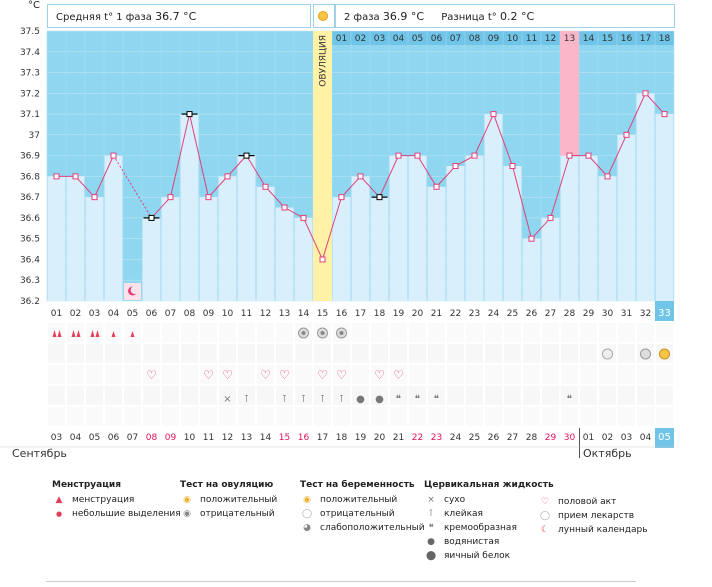 The image size is (712, 587). Describe the element at coordinates (190, 314) in the screenshot. I see `cycle-day-label: 08` at that location.